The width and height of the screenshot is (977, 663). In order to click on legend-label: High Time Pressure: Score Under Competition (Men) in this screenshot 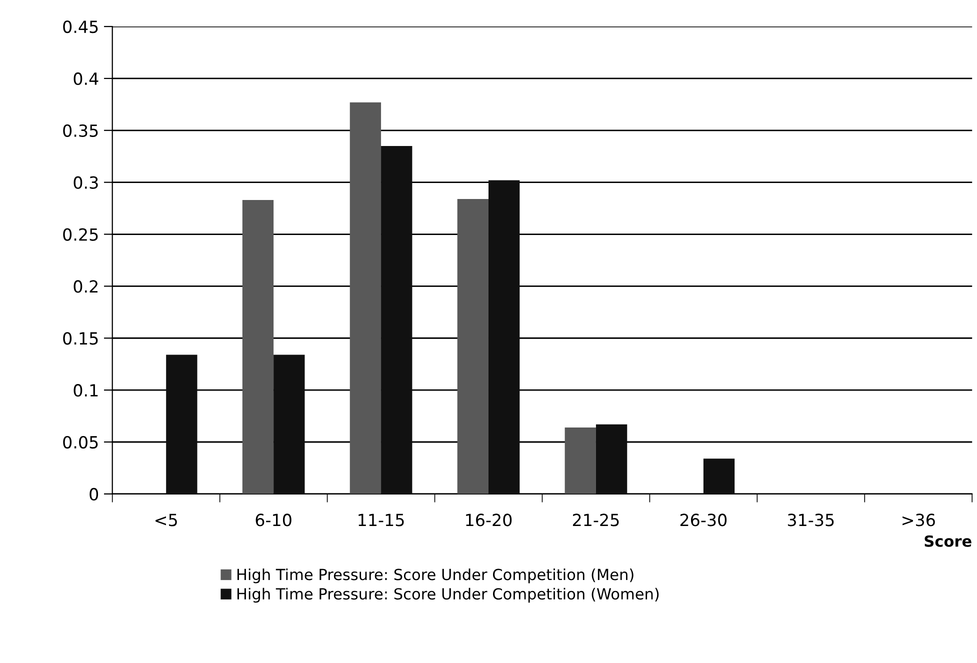, I will do `click(435, 576)`.